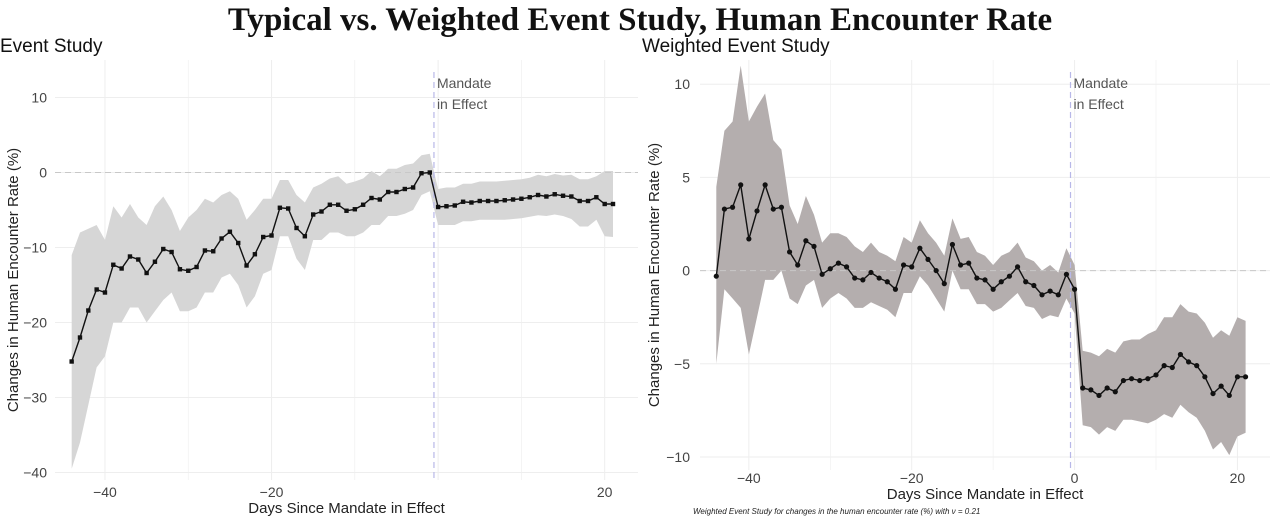  Describe the element at coordinates (1075, 478) in the screenshot. I see `x-tick-label: 0` at that location.